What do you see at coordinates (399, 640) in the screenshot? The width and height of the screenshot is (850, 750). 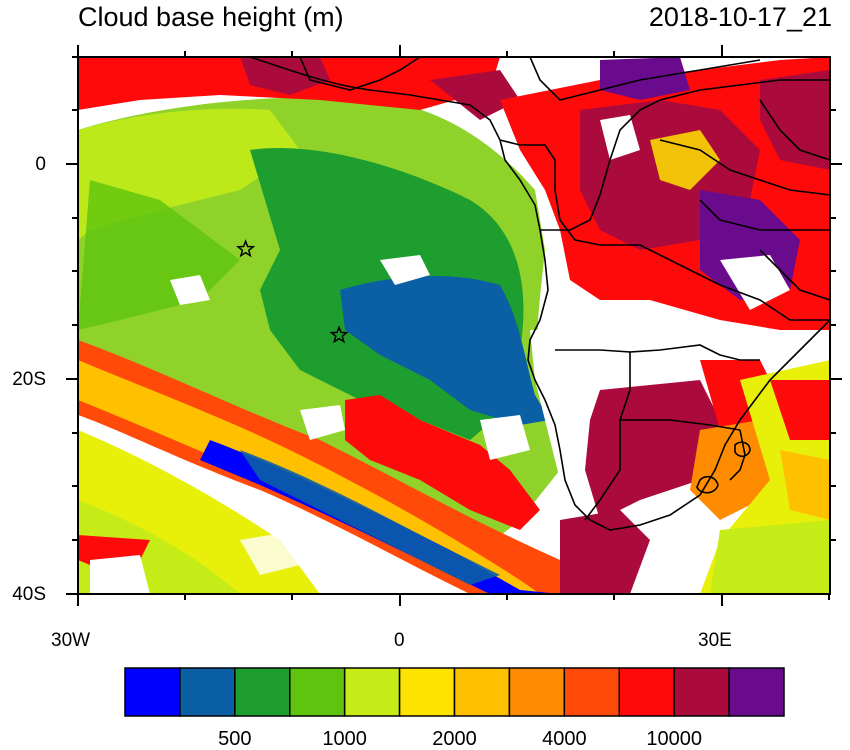 I see `x-tick-label: 0` at bounding box center [399, 640].